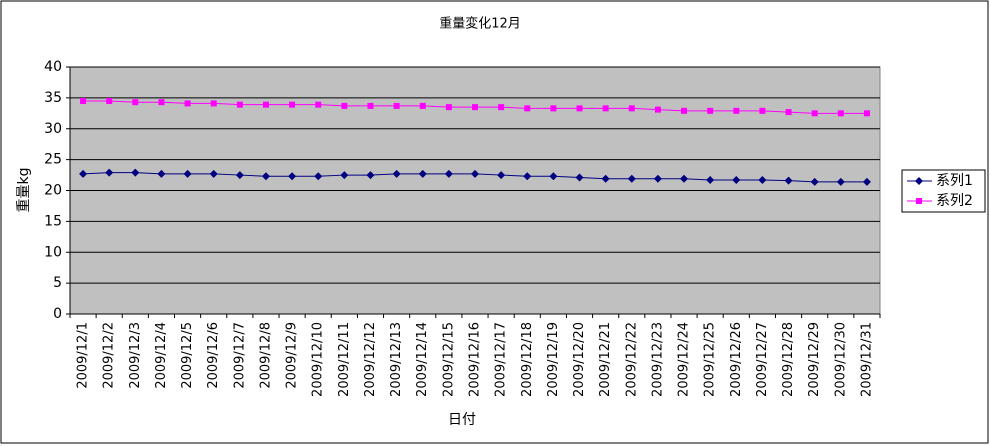 This screenshot has height=446, width=991. Describe the element at coordinates (684, 359) in the screenshot. I see `x-tick-label: 2009/12/24` at that location.